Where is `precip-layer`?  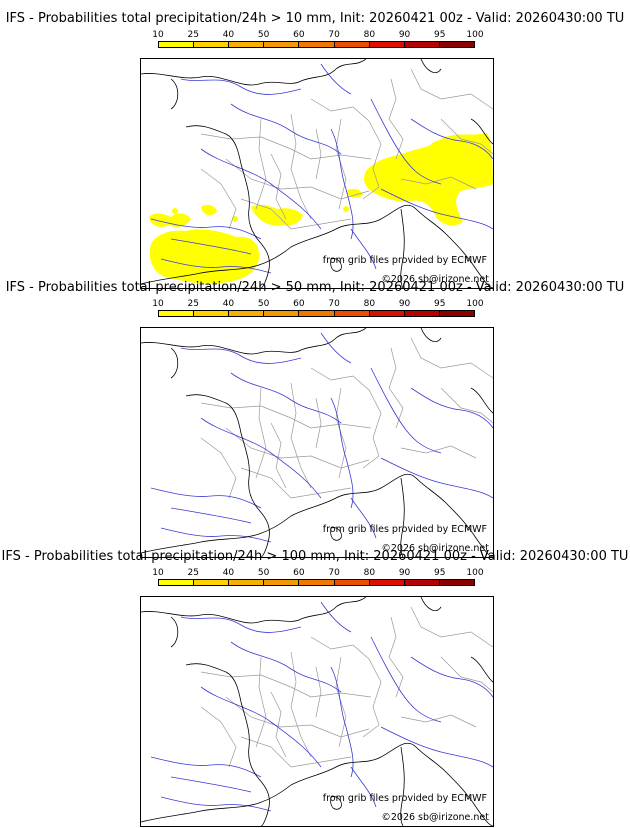 precip-layer is located at coordinates (321, 208).